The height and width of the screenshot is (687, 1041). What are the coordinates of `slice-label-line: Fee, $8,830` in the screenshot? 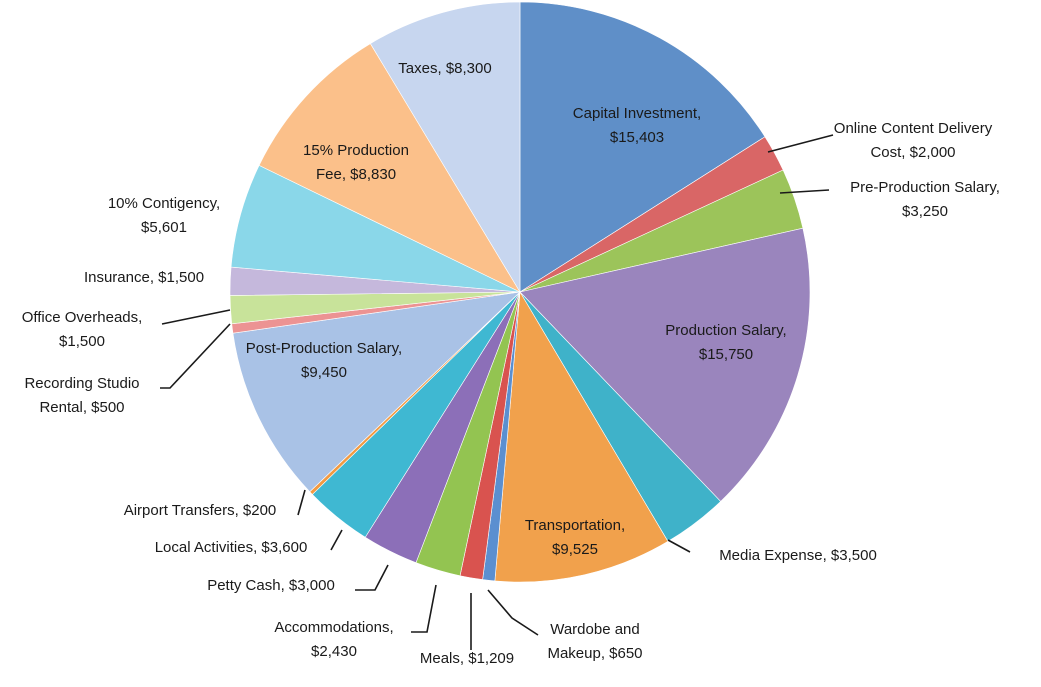 It's located at (356, 174).